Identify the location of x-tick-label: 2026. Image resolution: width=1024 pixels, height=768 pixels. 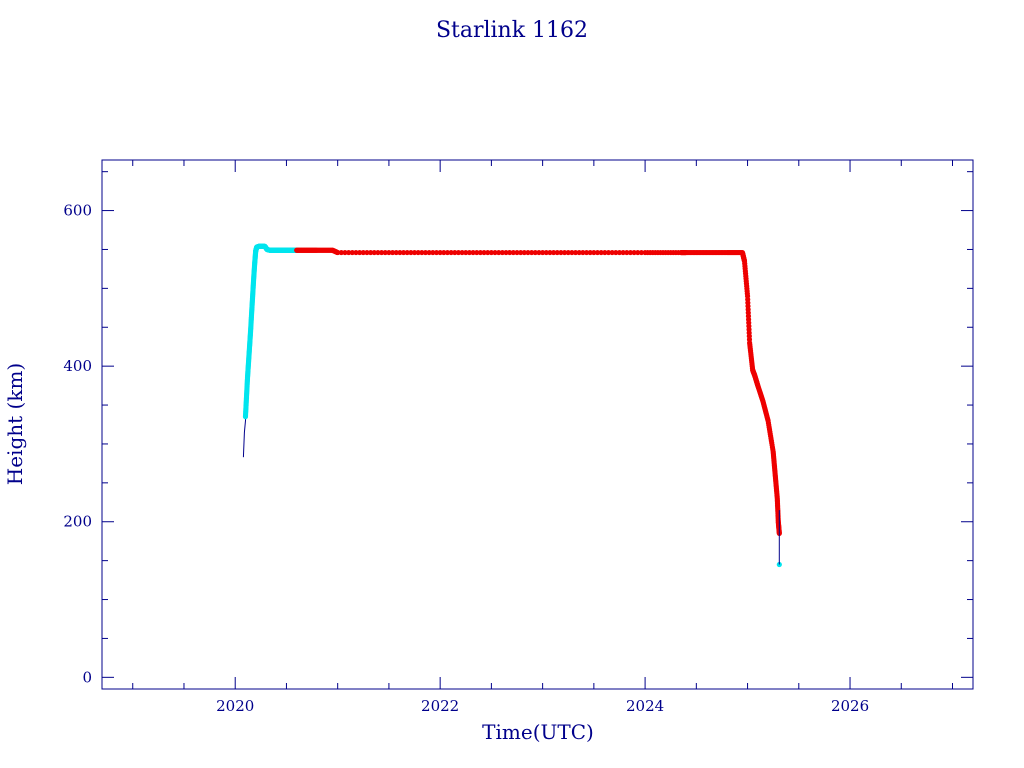
(850, 706).